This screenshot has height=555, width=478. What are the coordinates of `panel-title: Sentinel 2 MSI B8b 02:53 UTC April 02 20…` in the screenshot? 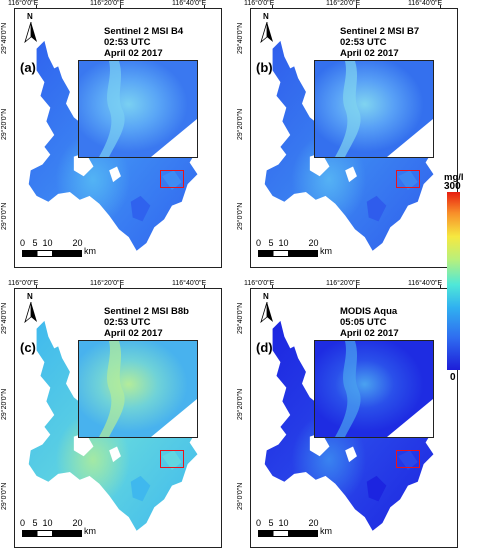 It's located at (146, 322).